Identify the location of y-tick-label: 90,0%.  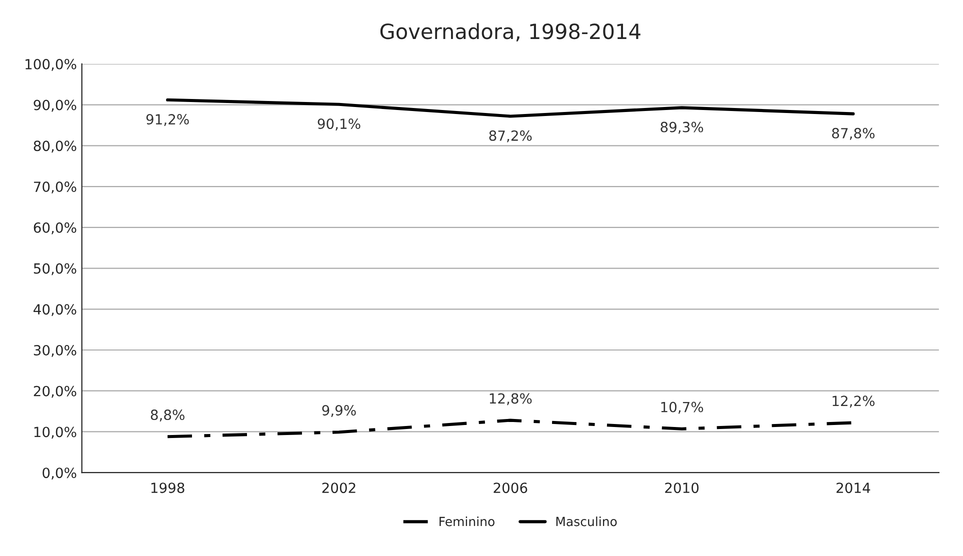
(55, 106).